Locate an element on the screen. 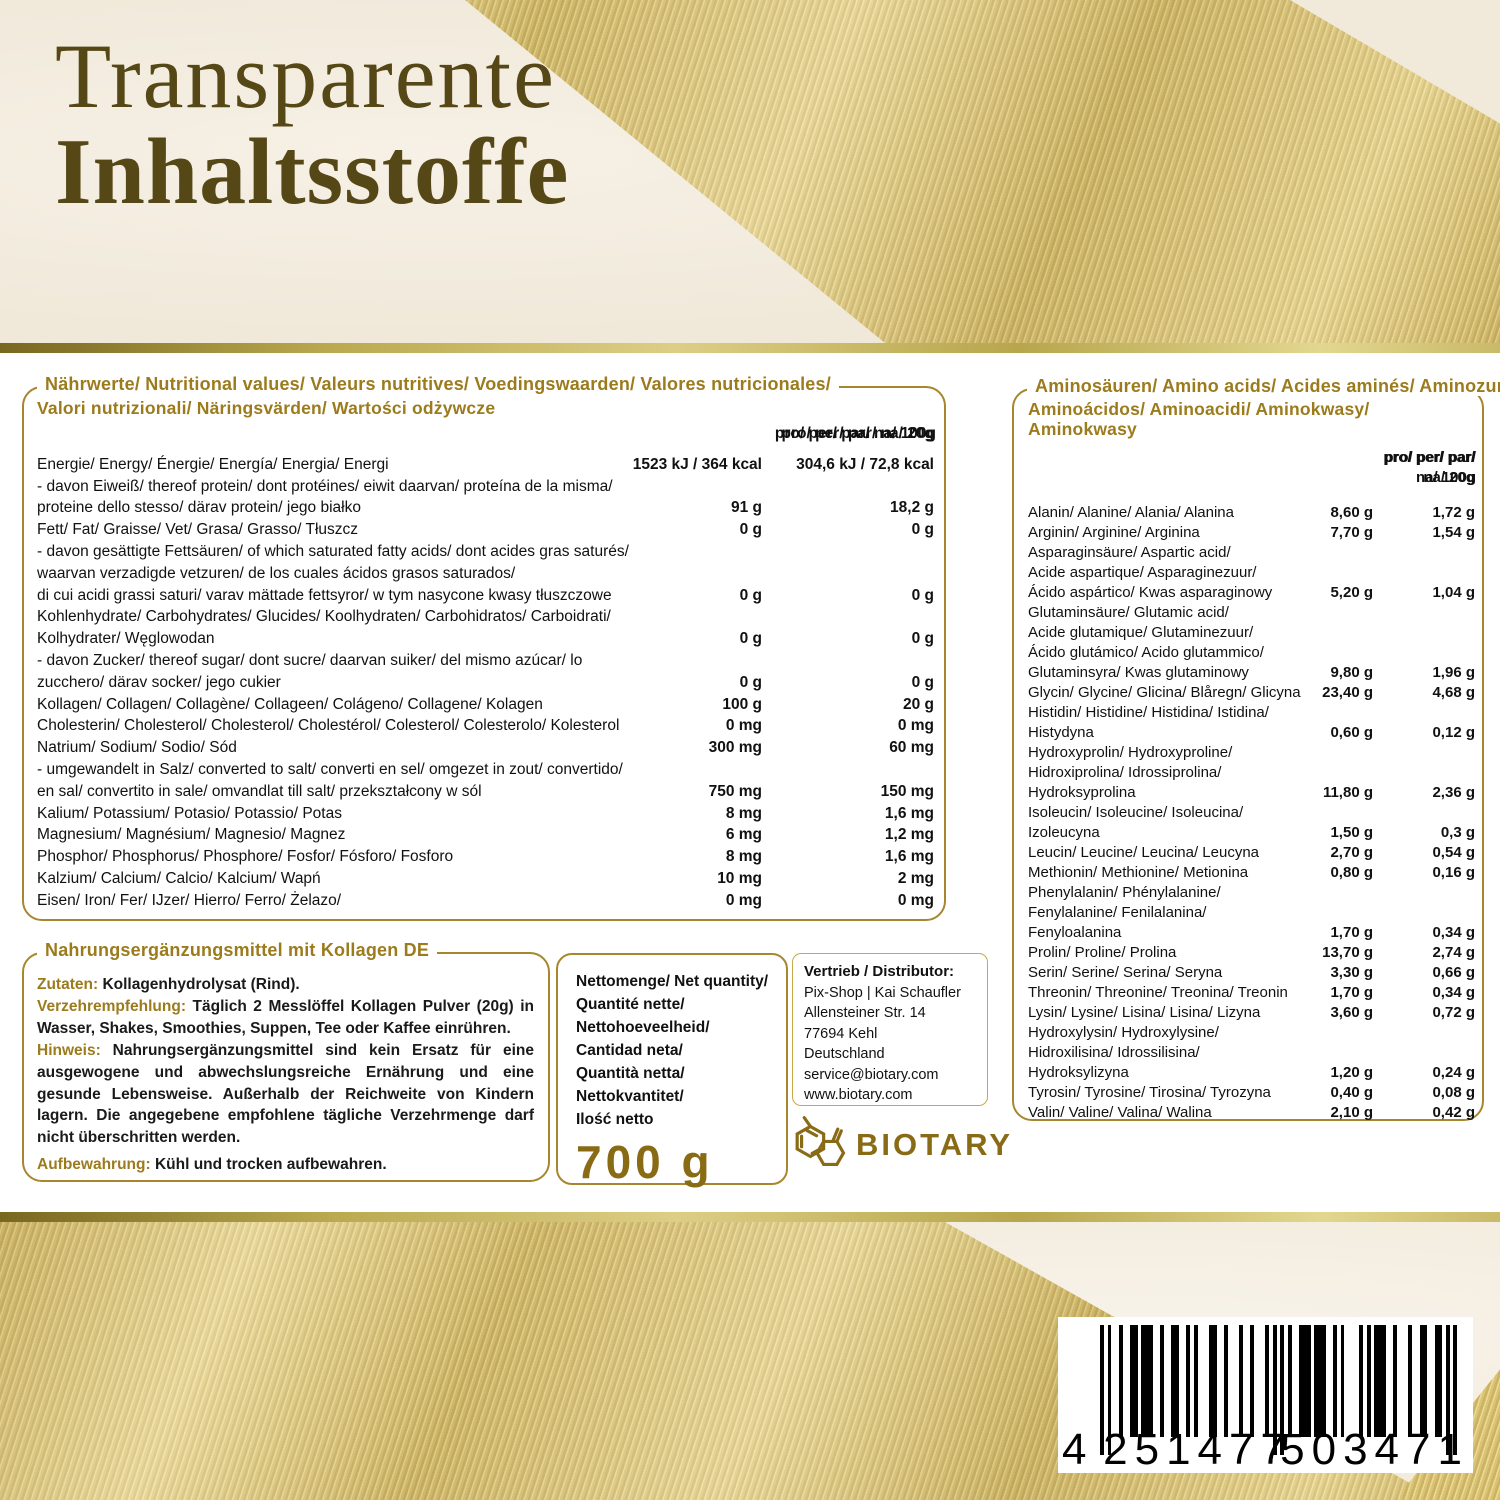  value-per-20g: 1,04 g is located at coordinates (1453, 592).